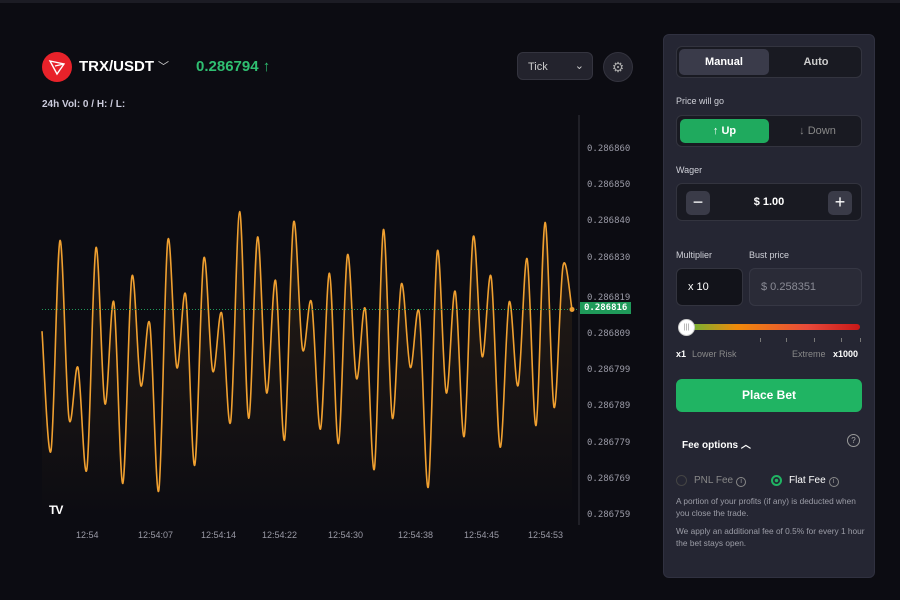  What do you see at coordinates (769, 255) in the screenshot?
I see `bust-price-label: Bust price` at bounding box center [769, 255].